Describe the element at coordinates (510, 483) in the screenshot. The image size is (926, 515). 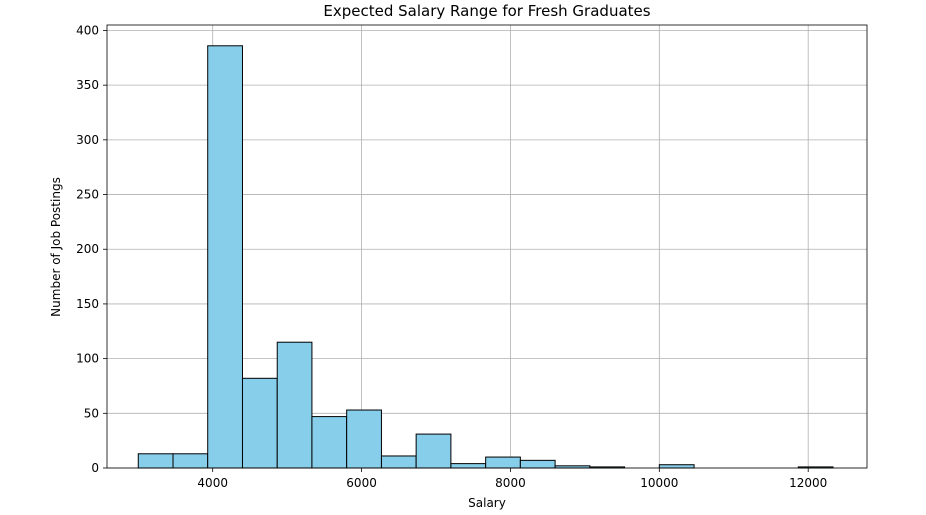
I see `x-tick-label: 8000` at that location.